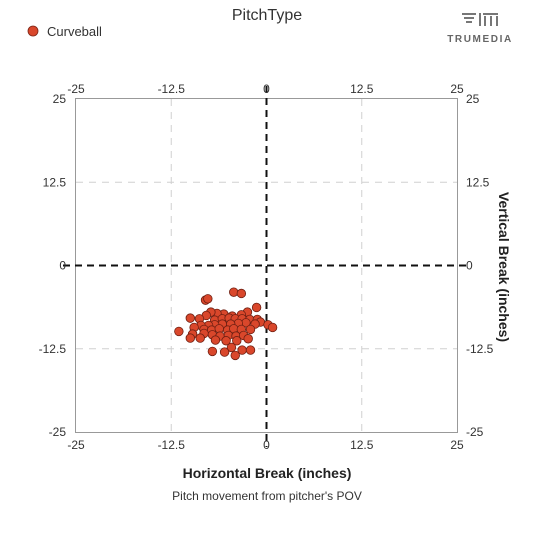  What do you see at coordinates (457, 89) in the screenshot?
I see `x-tick-top-4: 25` at bounding box center [457, 89].